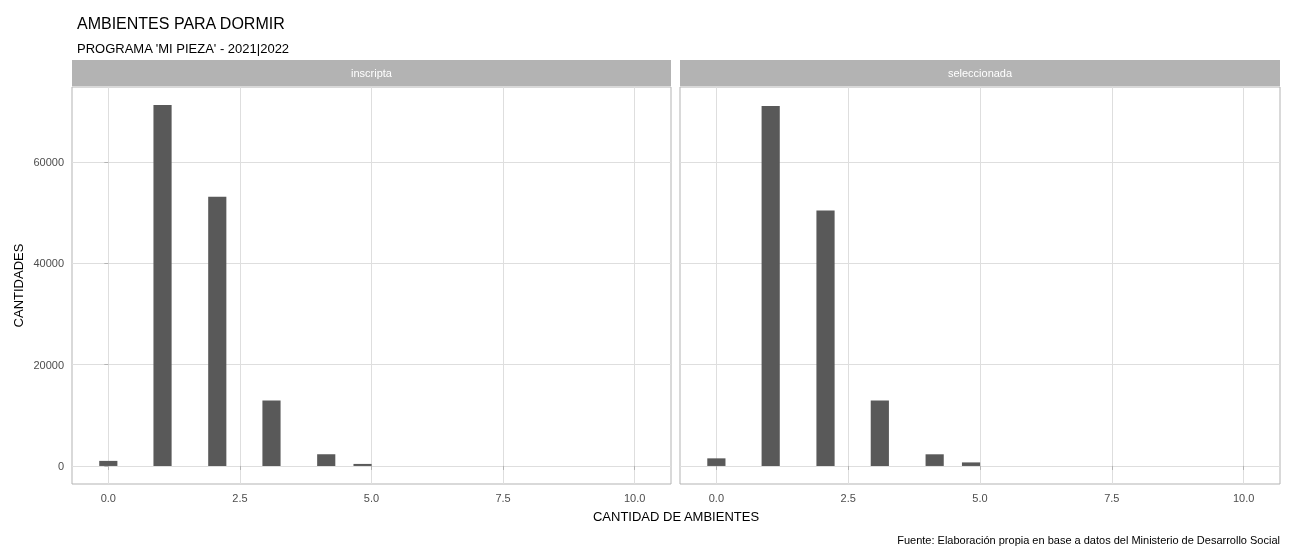 The image size is (1294, 547). What do you see at coordinates (183, 48) in the screenshot?
I see `chart-subtitle: PROGRAMA 'MI PIEZA' - 2021|2022` at bounding box center [183, 48].